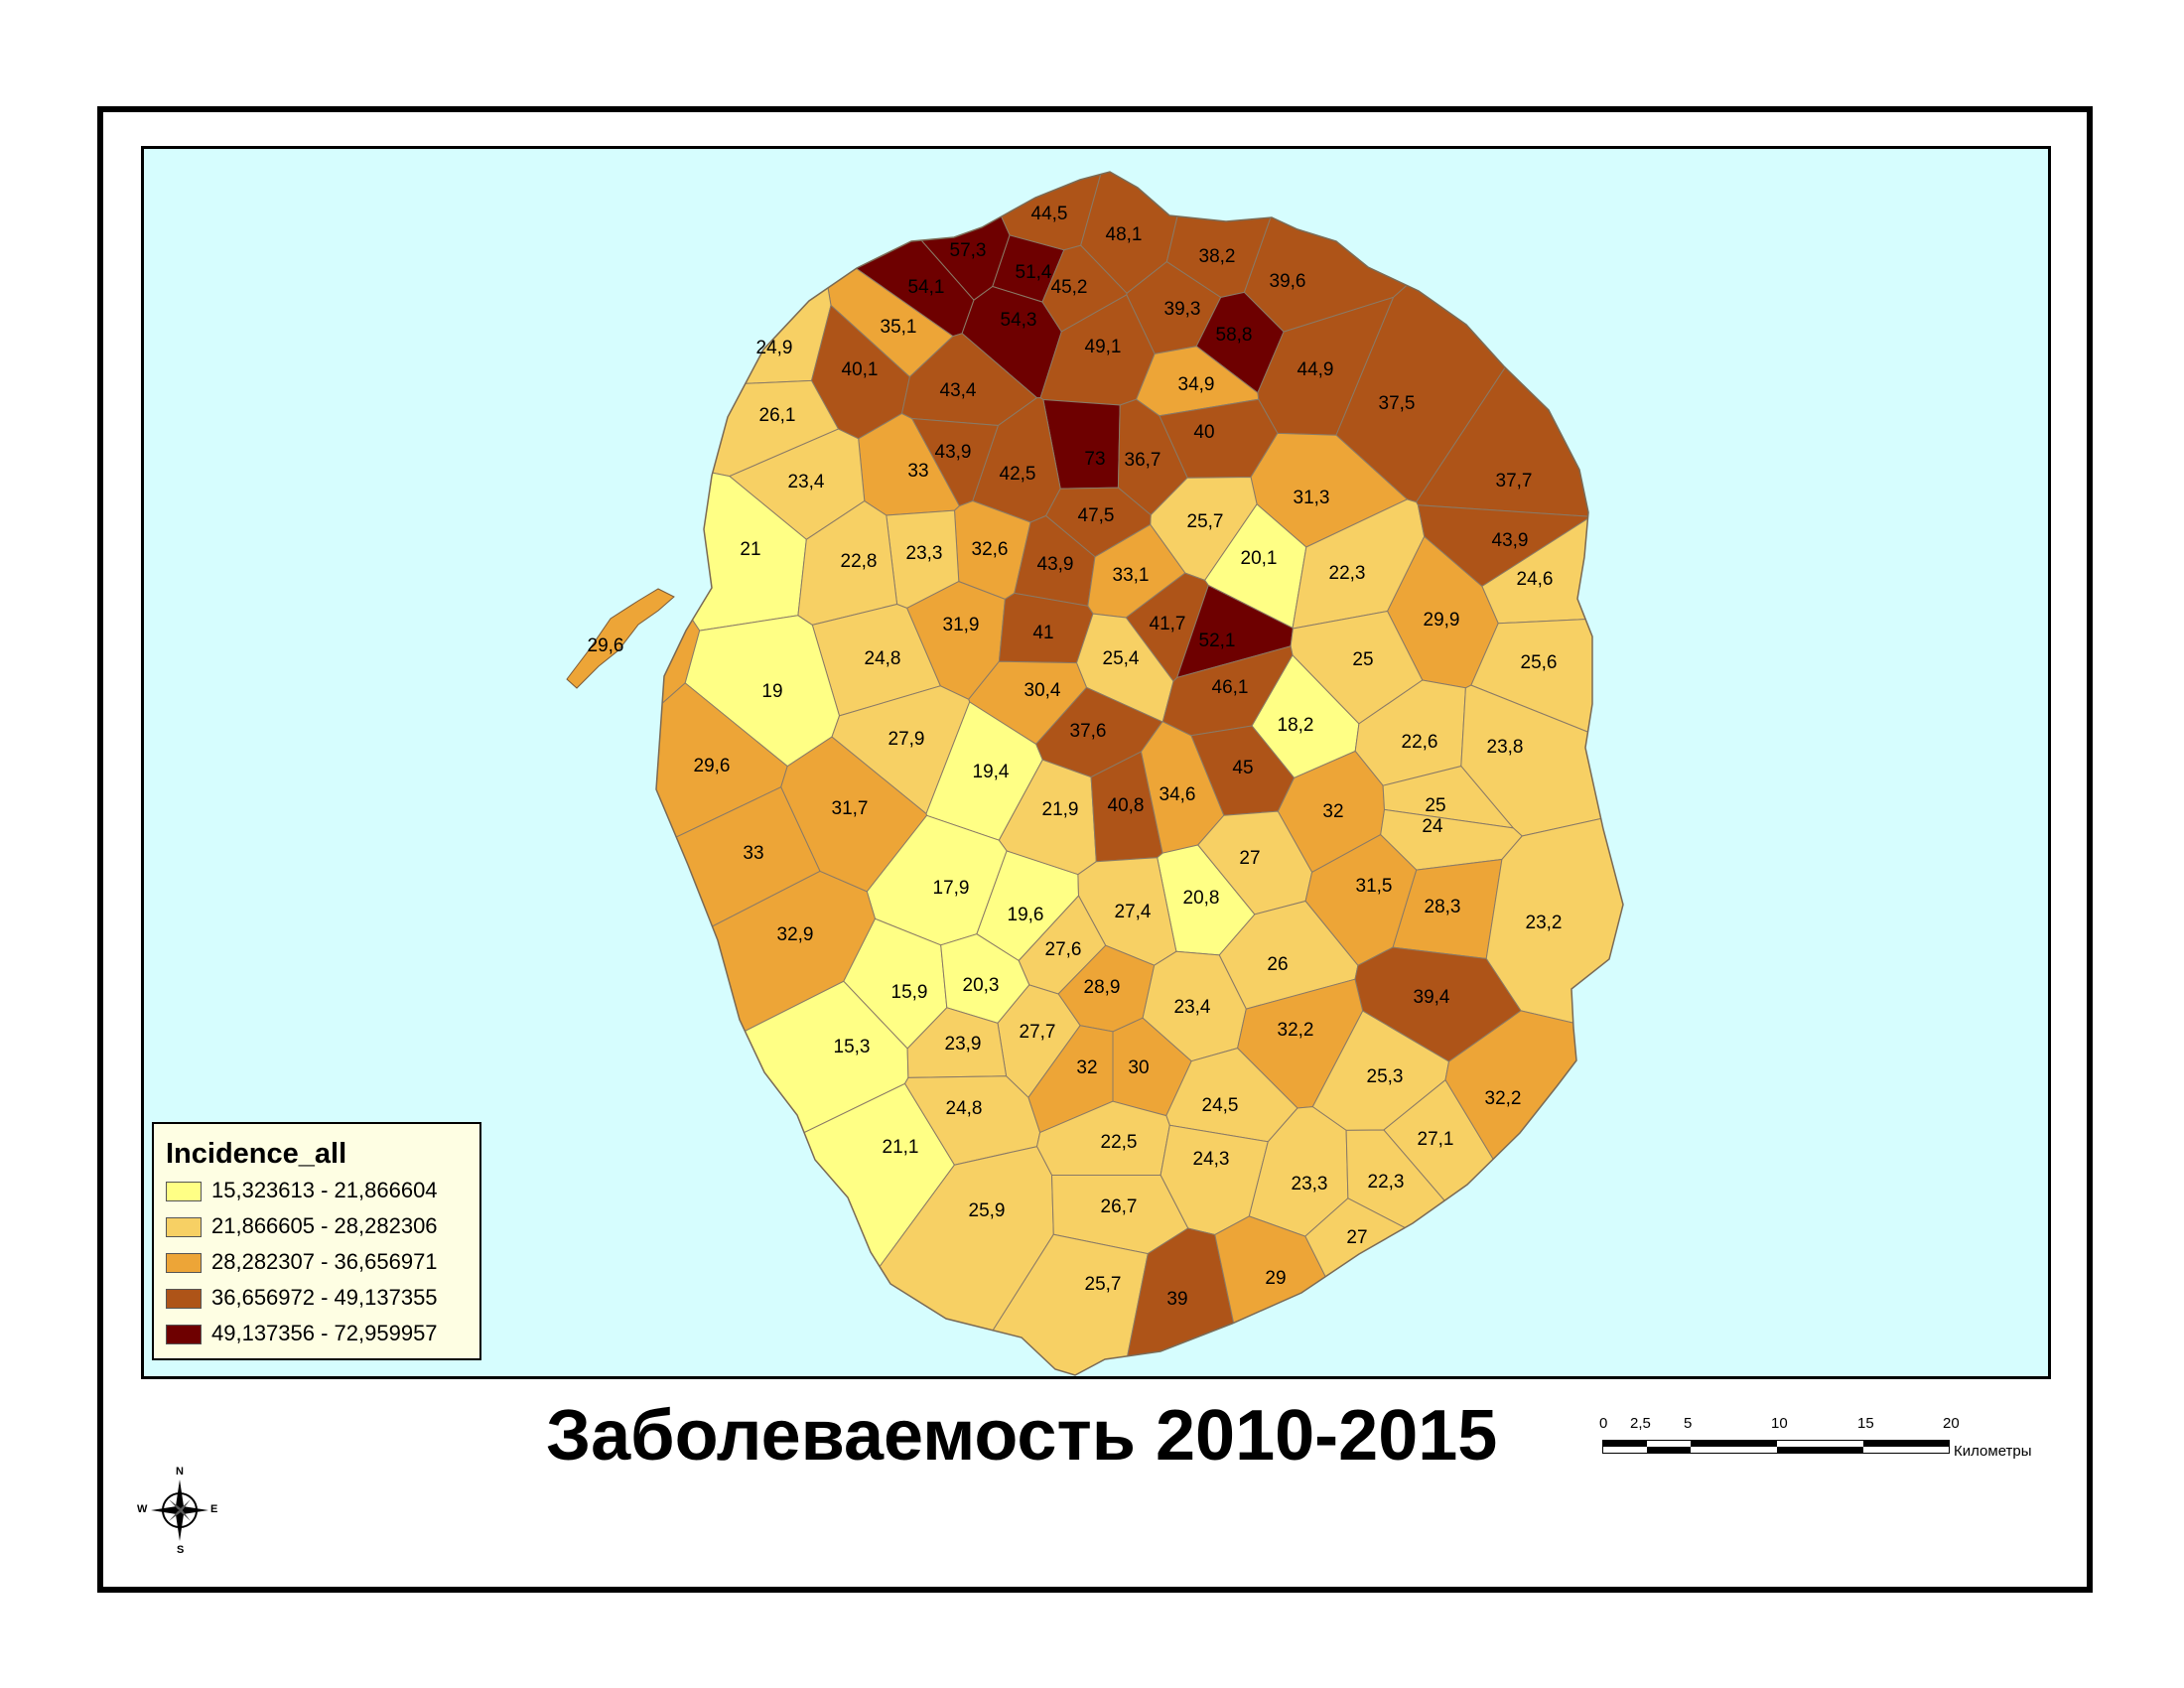 This screenshot has width=2184, height=1688. What do you see at coordinates (1102, 987) in the screenshot?
I see `district-value-label: 28,9` at bounding box center [1102, 987].